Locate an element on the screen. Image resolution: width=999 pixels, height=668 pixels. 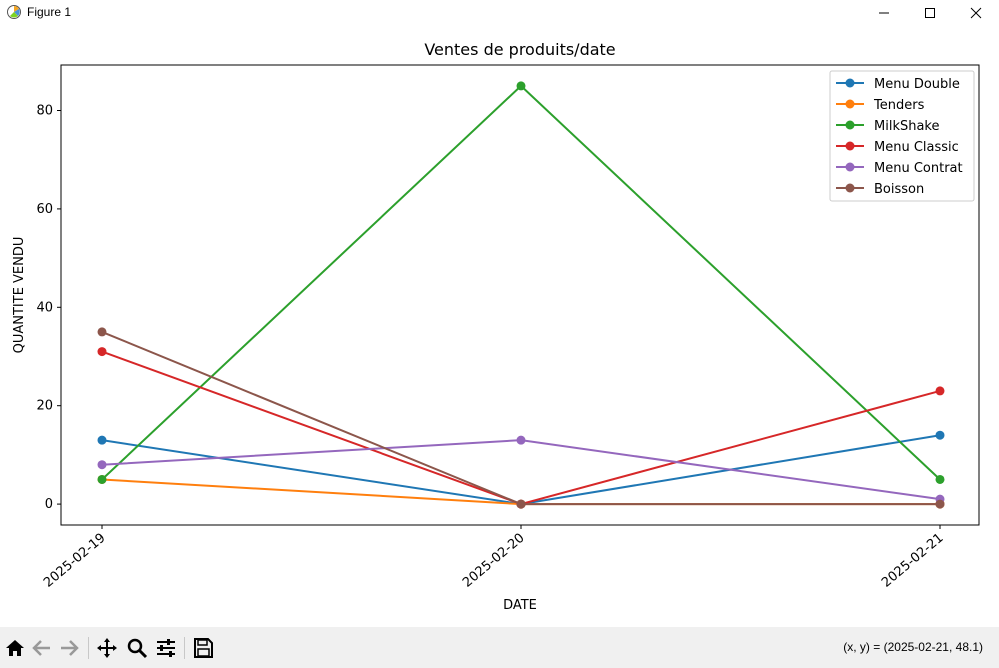
legend-label: MilkShake is located at coordinates (907, 126).